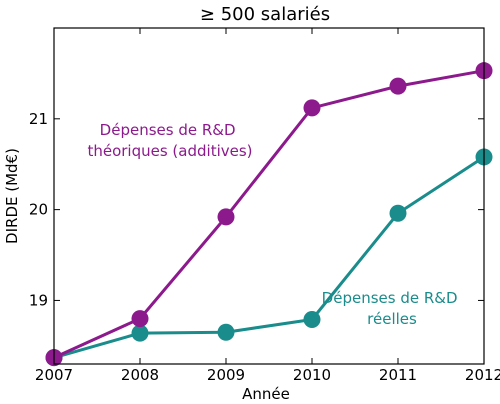 This screenshot has height=404, width=500. Describe the element at coordinates (38, 300) in the screenshot. I see `y-tick-label: 19` at that location.